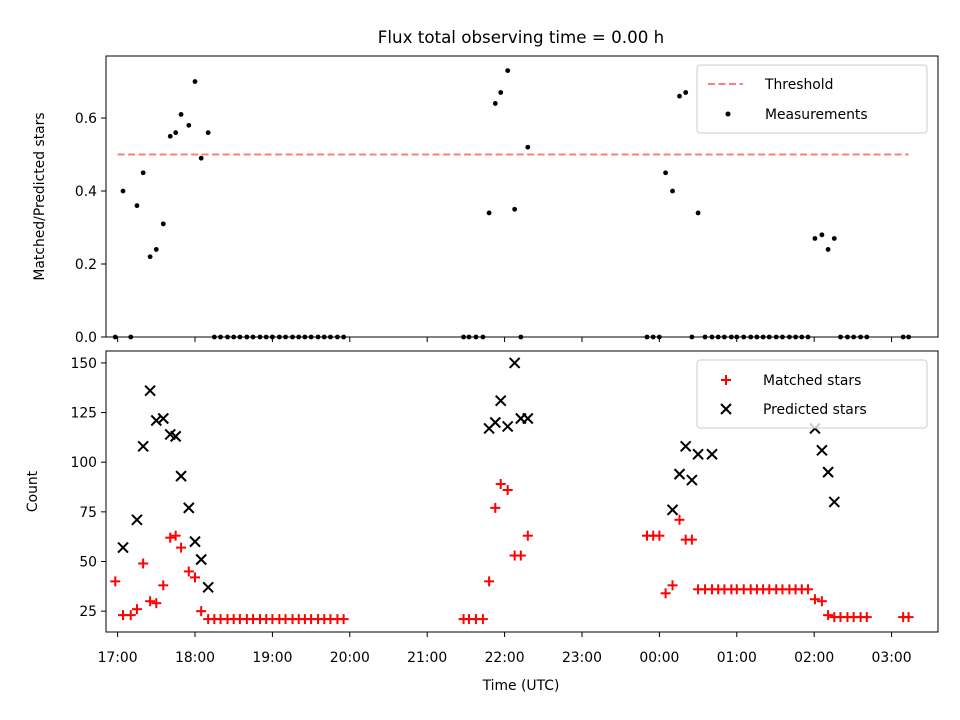 Image resolution: width=960 pixels, height=720 pixels. What do you see at coordinates (350, 658) in the screenshot?
I see `x-tick-label: 20:00` at bounding box center [350, 658].